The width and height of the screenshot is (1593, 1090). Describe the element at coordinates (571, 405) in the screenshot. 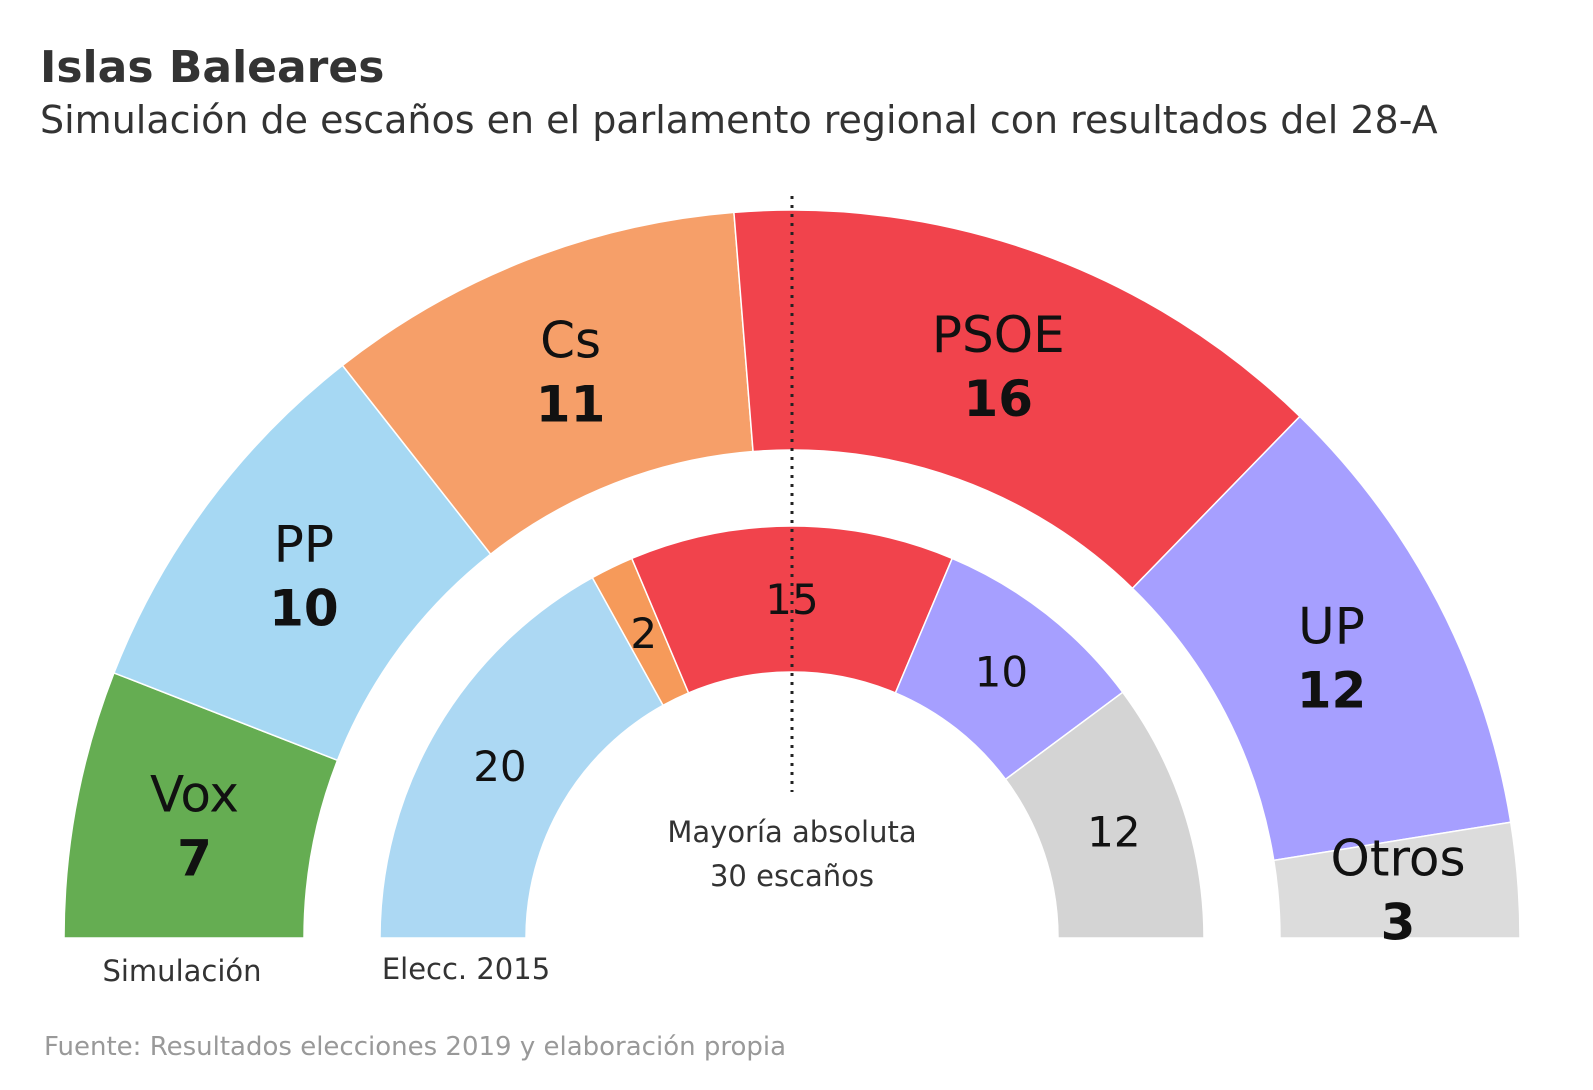

I see `seat-value-cs: 11` at that location.